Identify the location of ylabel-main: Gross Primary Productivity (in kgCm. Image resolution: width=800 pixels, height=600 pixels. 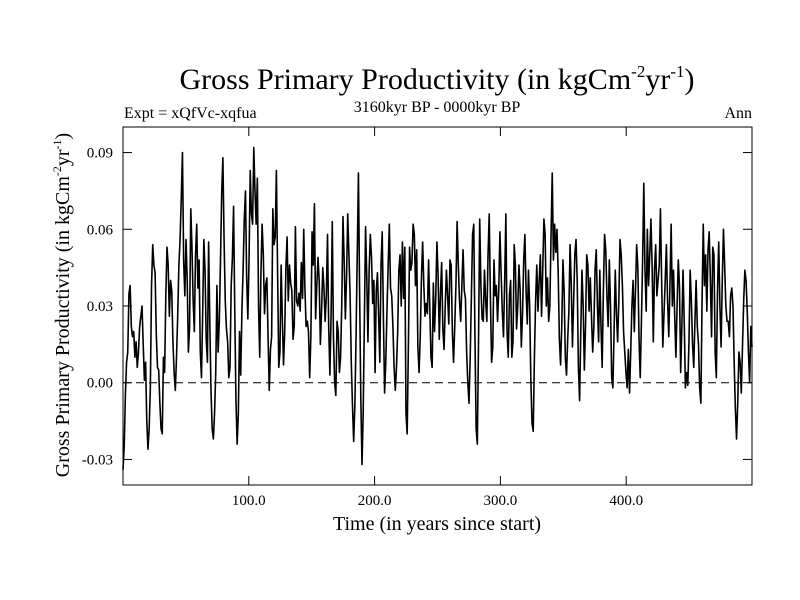
(63, 327).